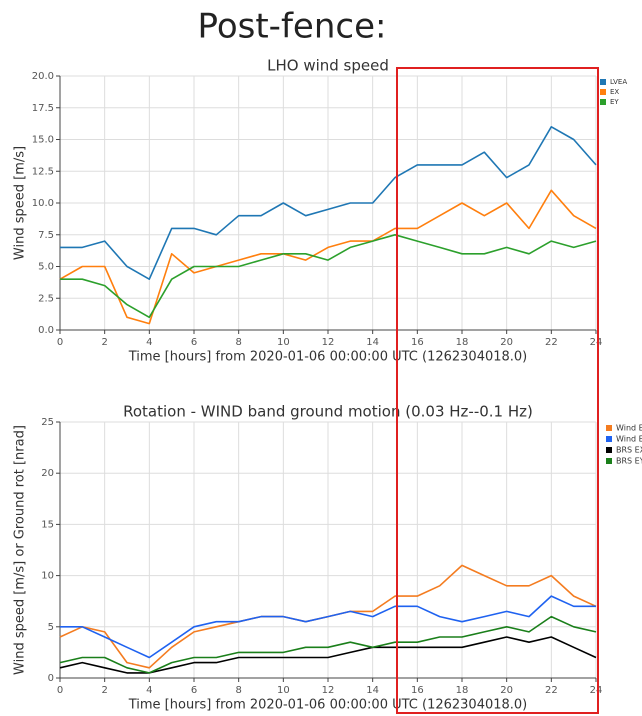 The image size is (642, 716). I want to click on y-tick-label: 15.0, so click(43, 140).